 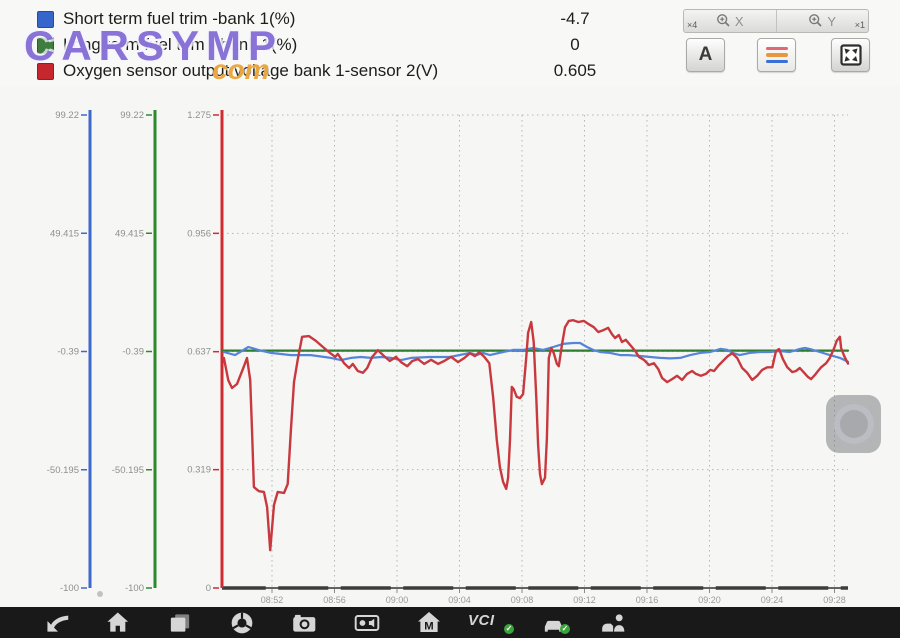 What do you see at coordinates (859, 25) in the screenshot?
I see `zoom-y-factor: ×1` at bounding box center [859, 25].